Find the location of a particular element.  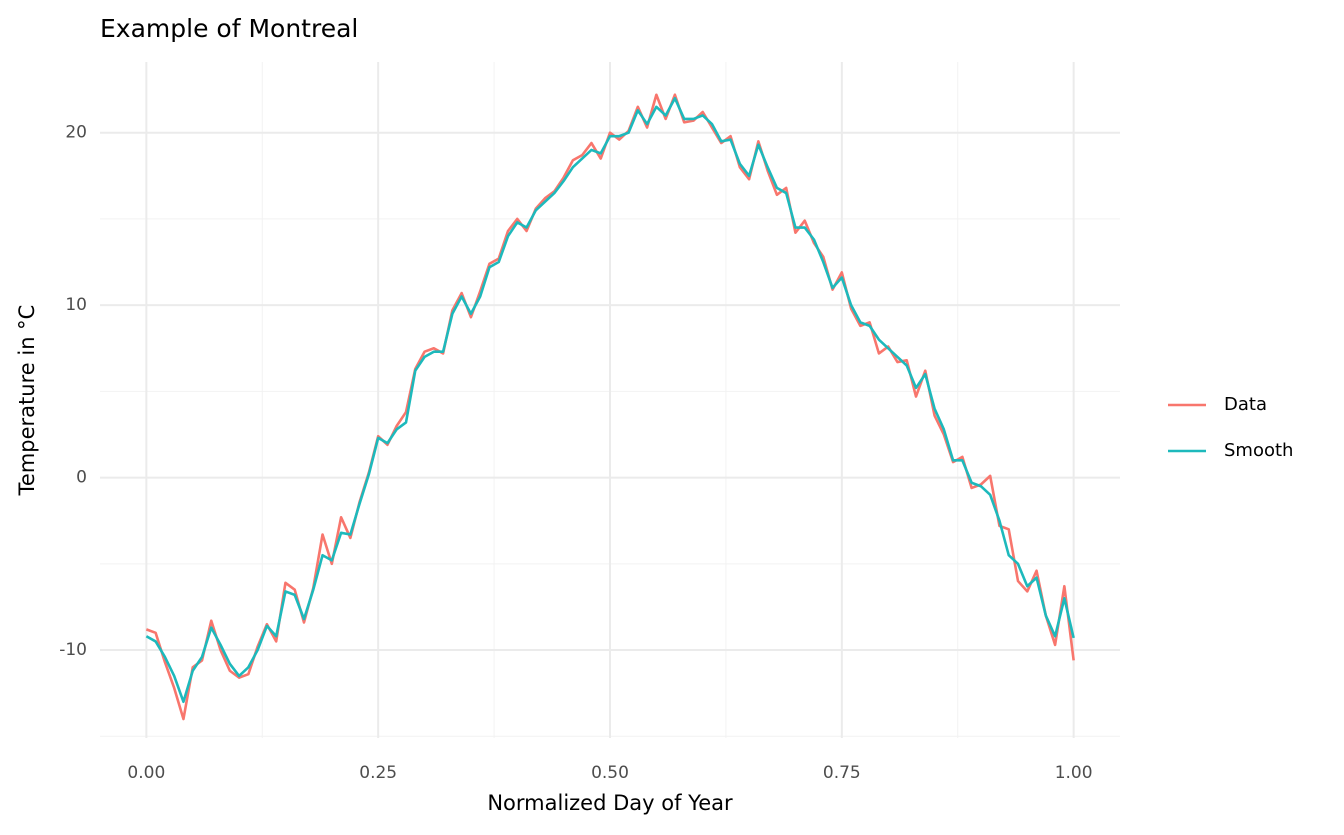

legend-label: Smooth is located at coordinates (1258, 450).